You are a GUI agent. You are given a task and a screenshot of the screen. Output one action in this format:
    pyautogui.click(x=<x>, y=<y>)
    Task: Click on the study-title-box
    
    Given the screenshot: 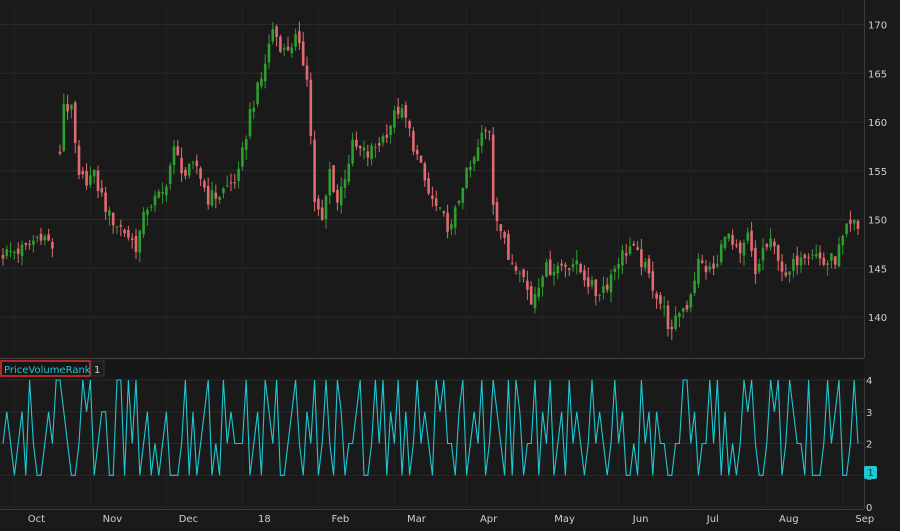 What is the action you would take?
    pyautogui.click(x=45, y=368)
    